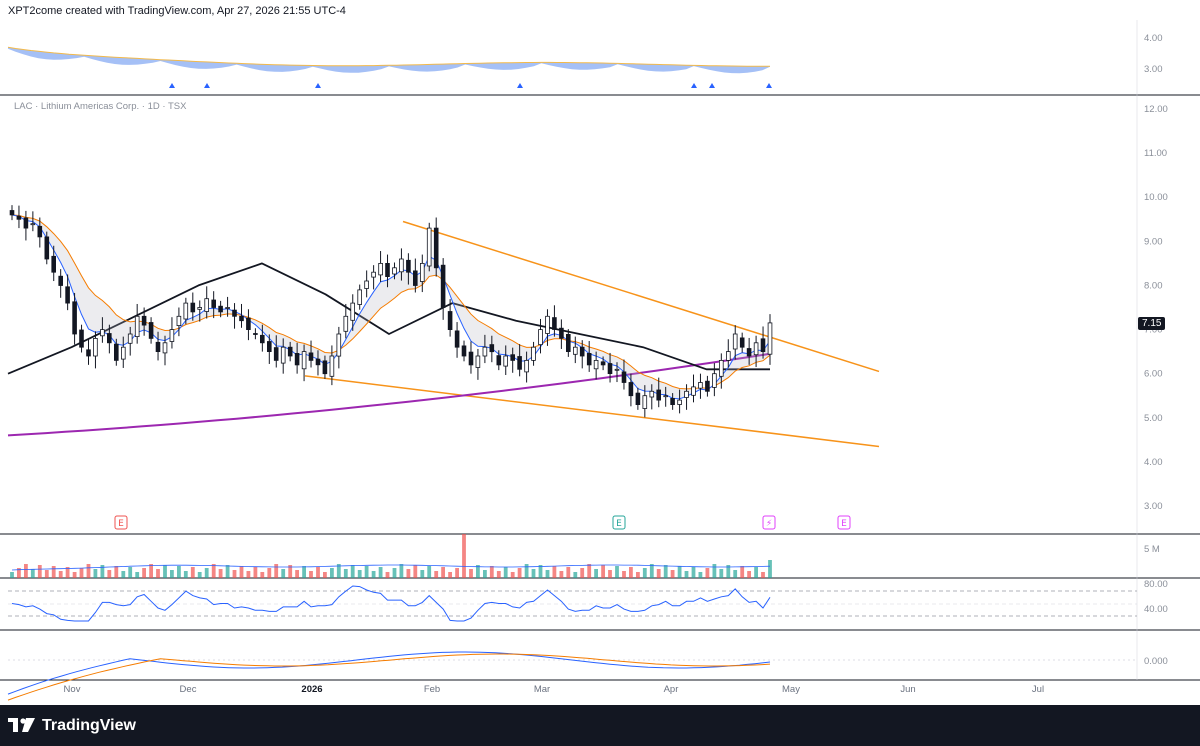  I want to click on time-axis-tick: May, so click(791, 689).